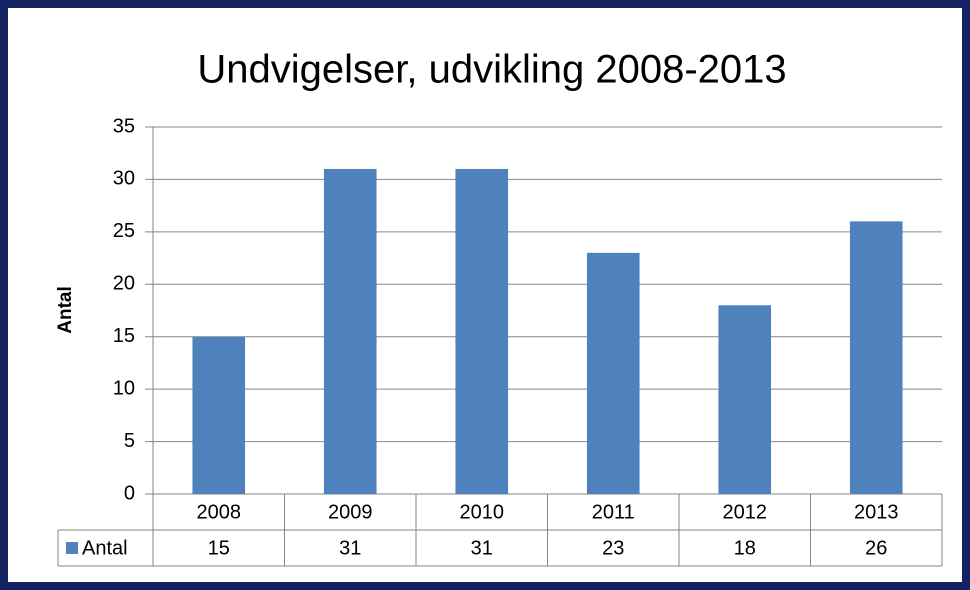 Image resolution: width=970 pixels, height=590 pixels. Describe the element at coordinates (124, 284) in the screenshot. I see `y-tick-label: 20` at that location.